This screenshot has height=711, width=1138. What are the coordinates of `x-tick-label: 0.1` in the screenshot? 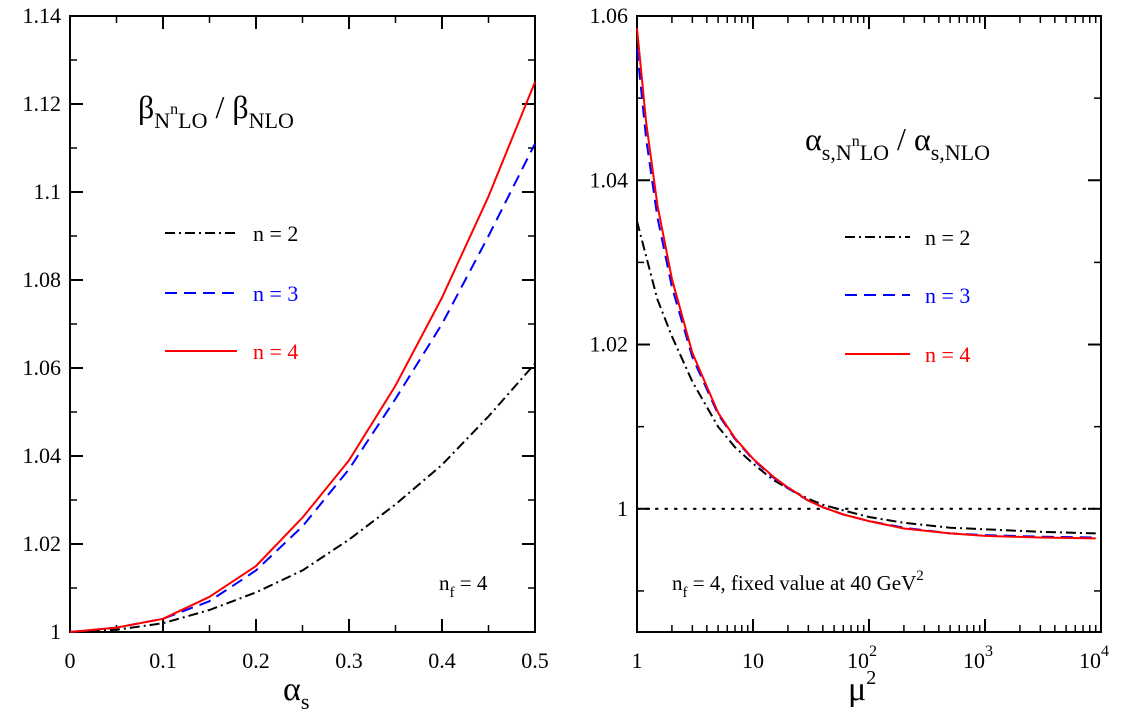 It's located at (163, 660).